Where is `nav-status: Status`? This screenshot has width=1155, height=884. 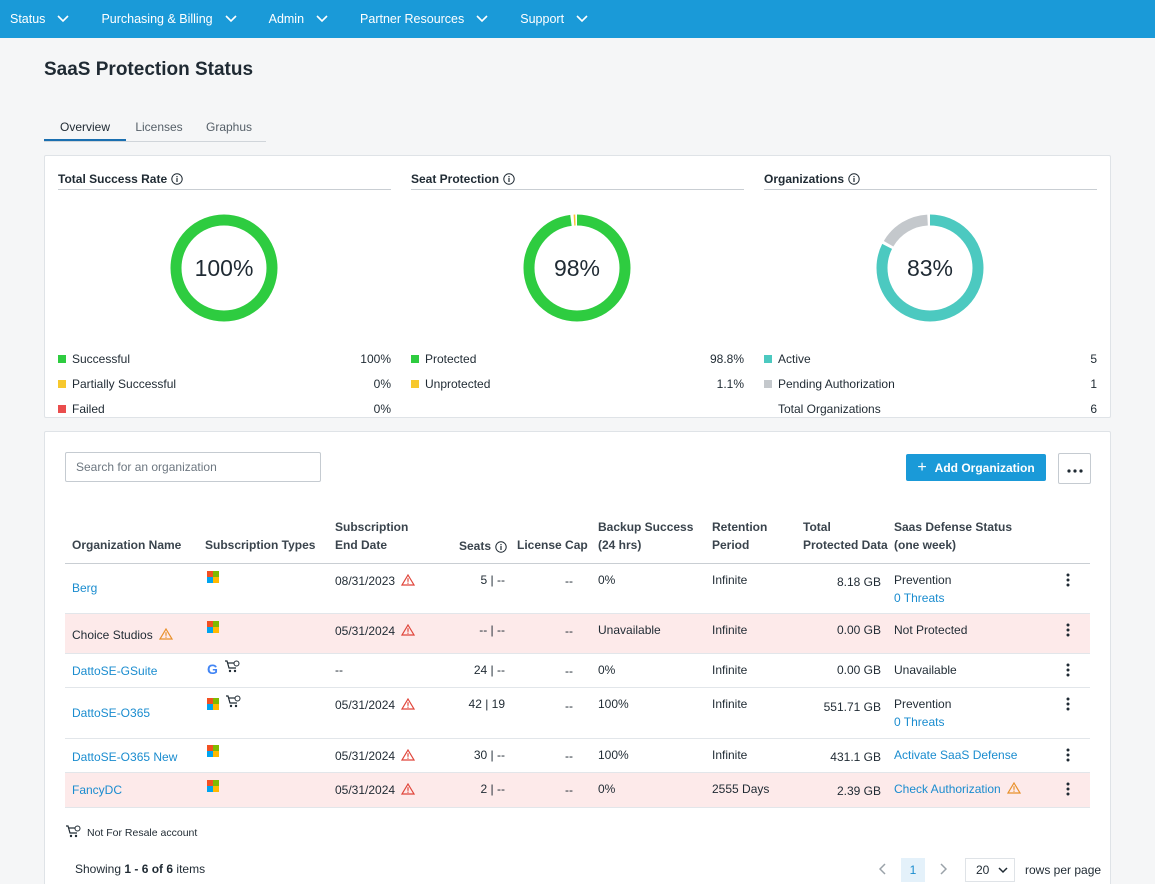
nav-status: Status is located at coordinates (40, 19).